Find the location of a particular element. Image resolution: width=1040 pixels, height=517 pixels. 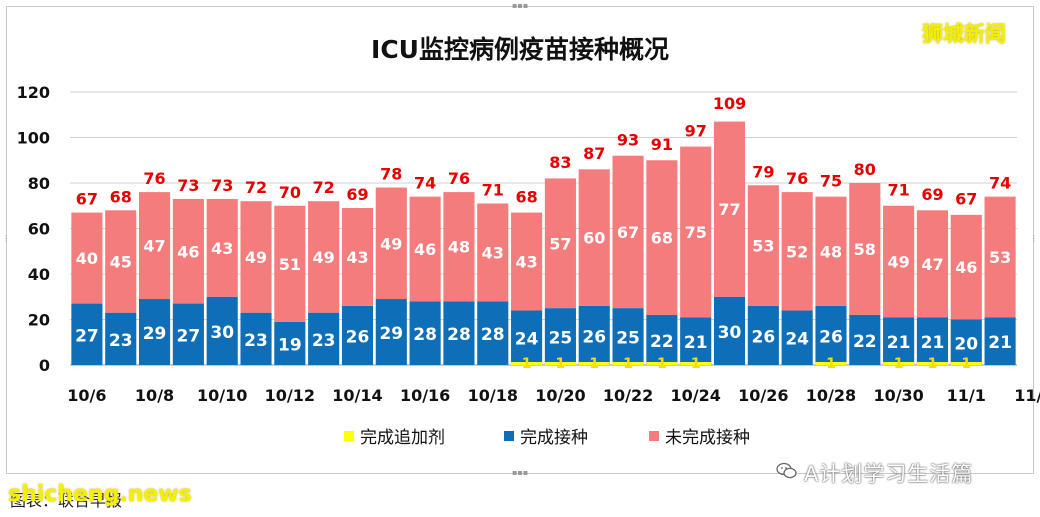

label-unvaccinated: 68 is located at coordinates (662, 238).